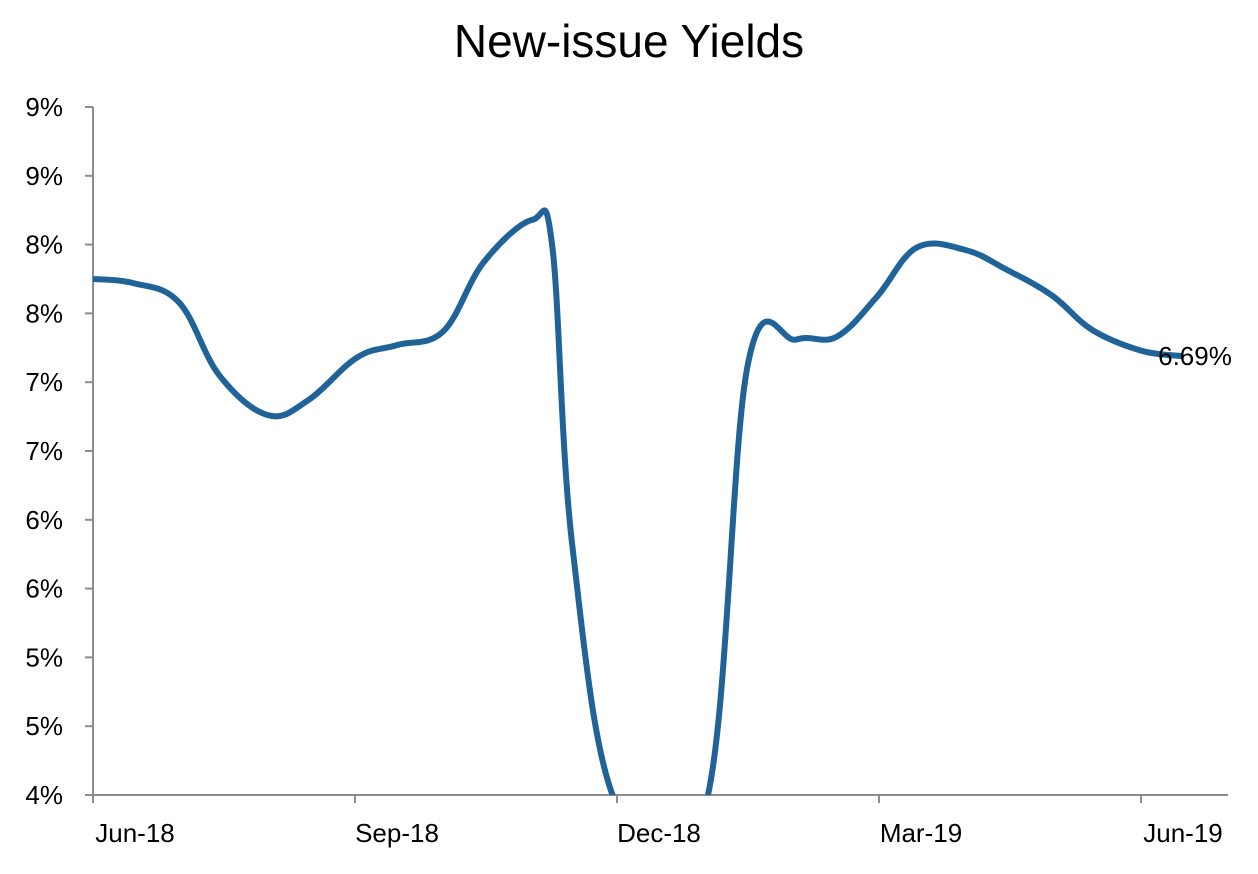 Image resolution: width=1258 pixels, height=874 pixels. I want to click on x-tick-label: Sep-18, so click(397, 833).